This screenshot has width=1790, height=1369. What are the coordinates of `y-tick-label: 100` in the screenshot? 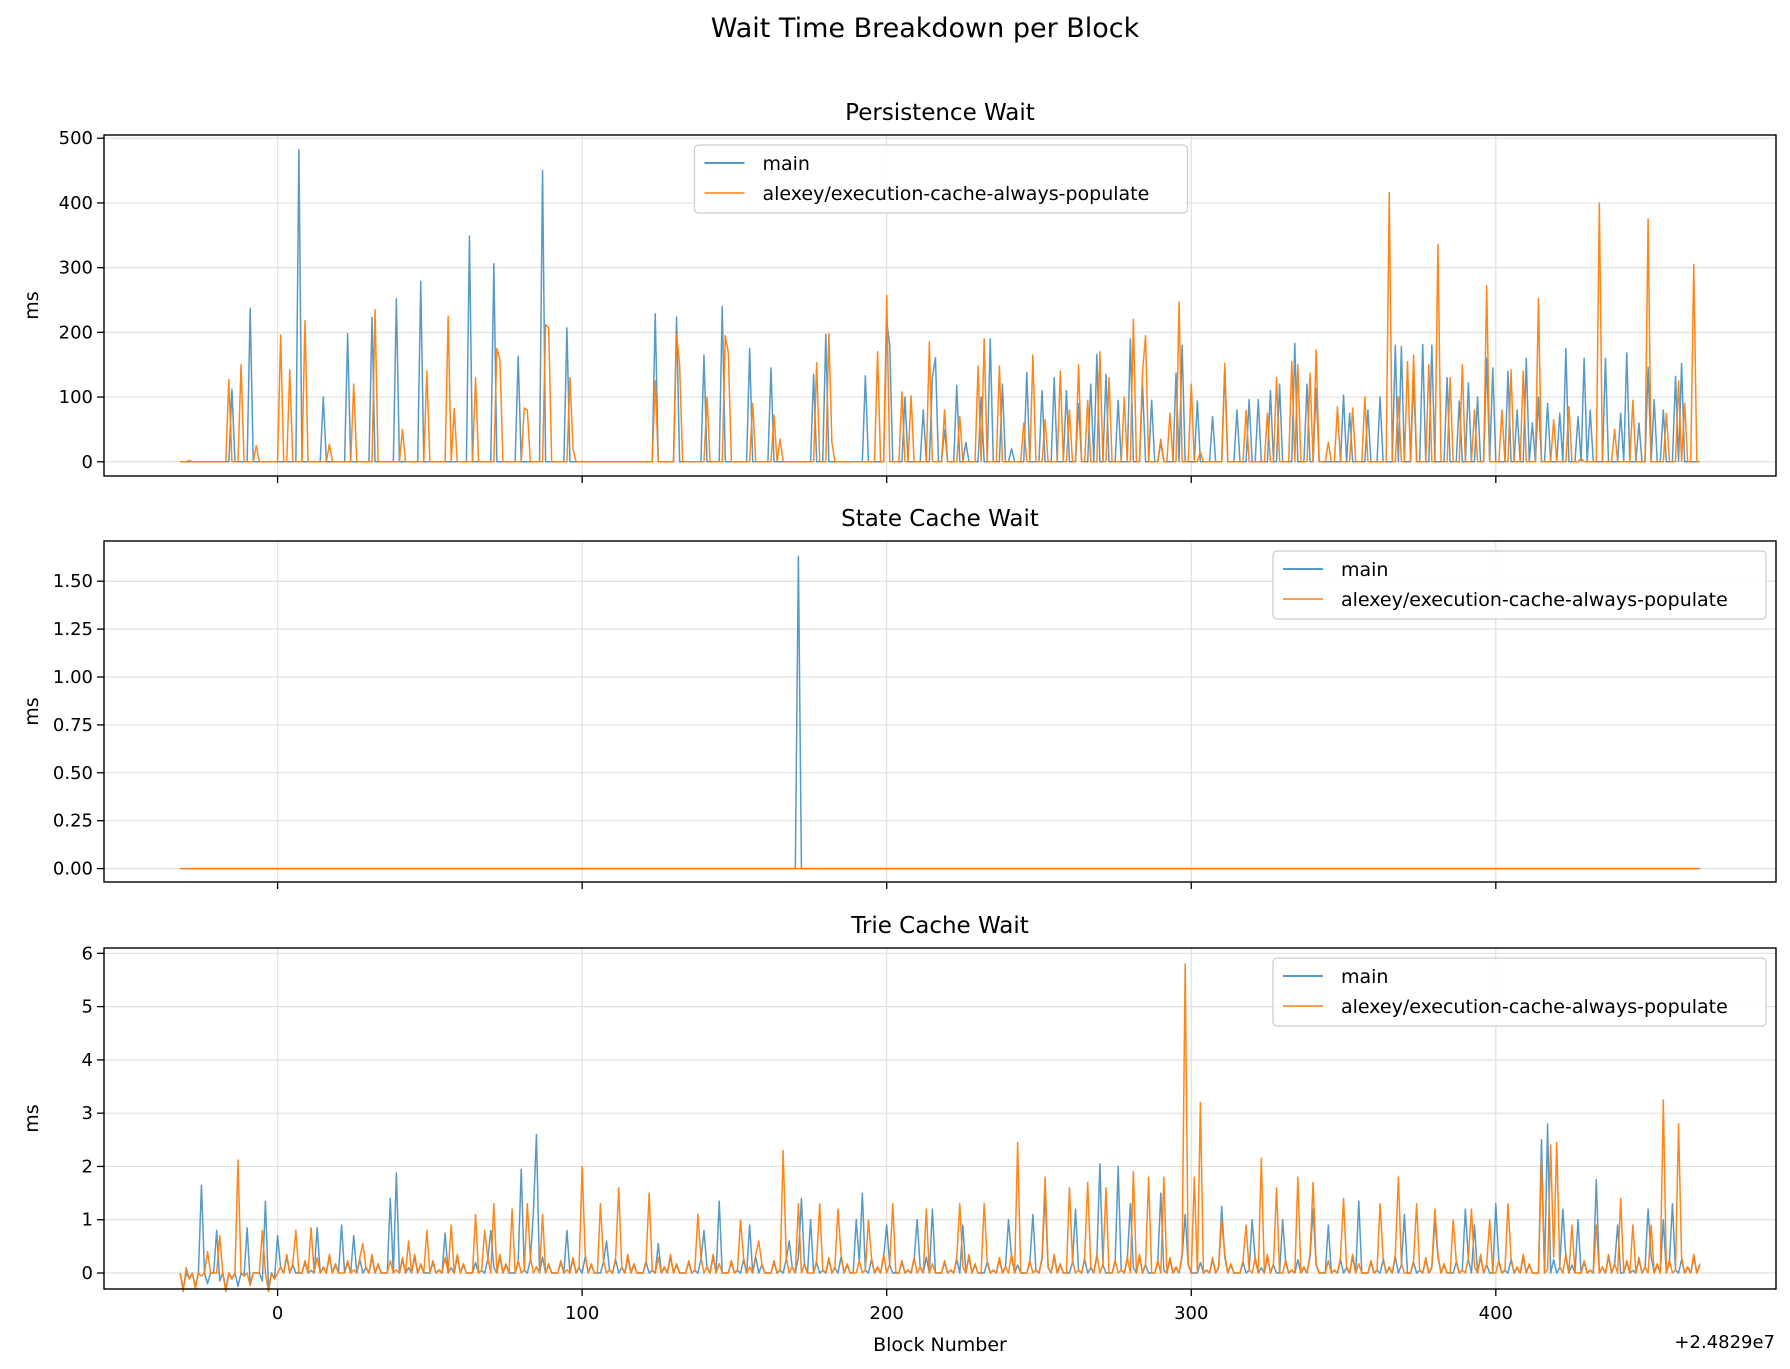 It's located at (76, 397).